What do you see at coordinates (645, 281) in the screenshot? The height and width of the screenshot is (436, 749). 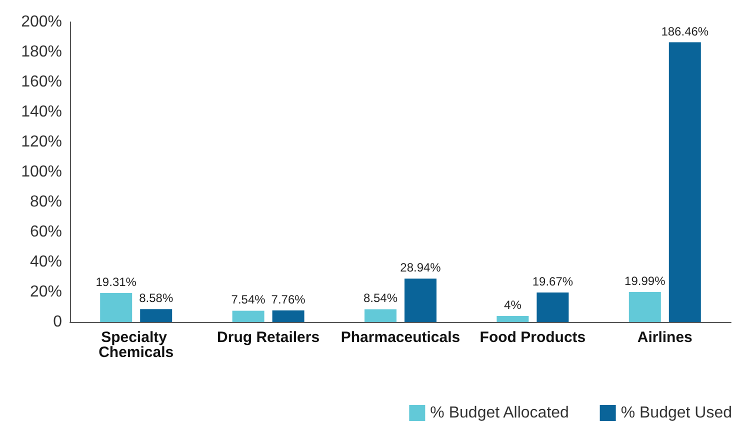 I see `data-label: 19.99%` at bounding box center [645, 281].